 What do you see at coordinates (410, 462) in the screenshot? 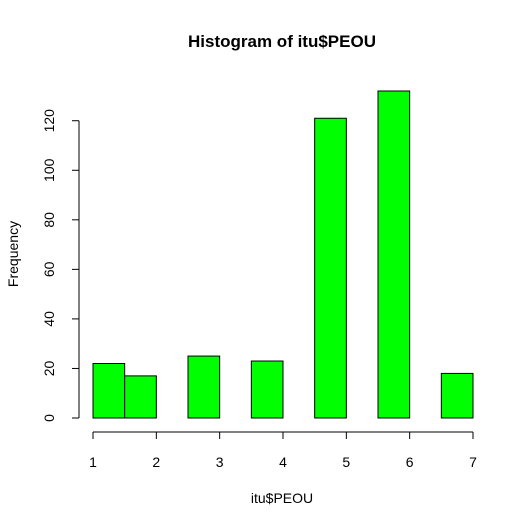
I see `x-tick-label: 6` at bounding box center [410, 462].